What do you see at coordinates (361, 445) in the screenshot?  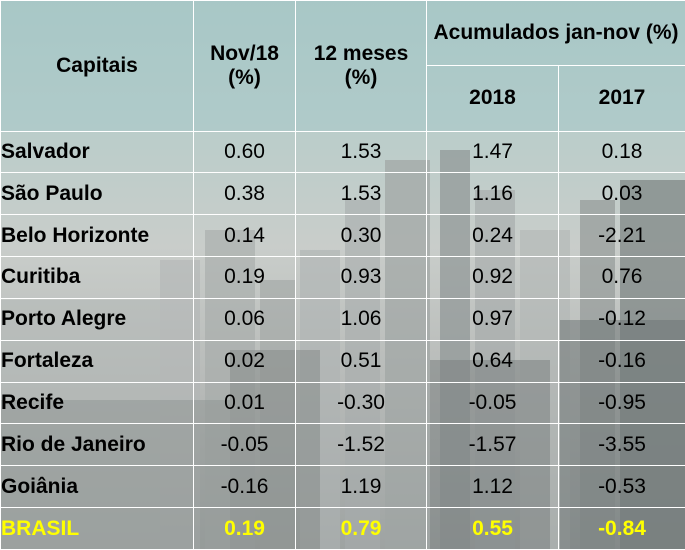 I see `12-meses-value: -1.52` at bounding box center [361, 445].